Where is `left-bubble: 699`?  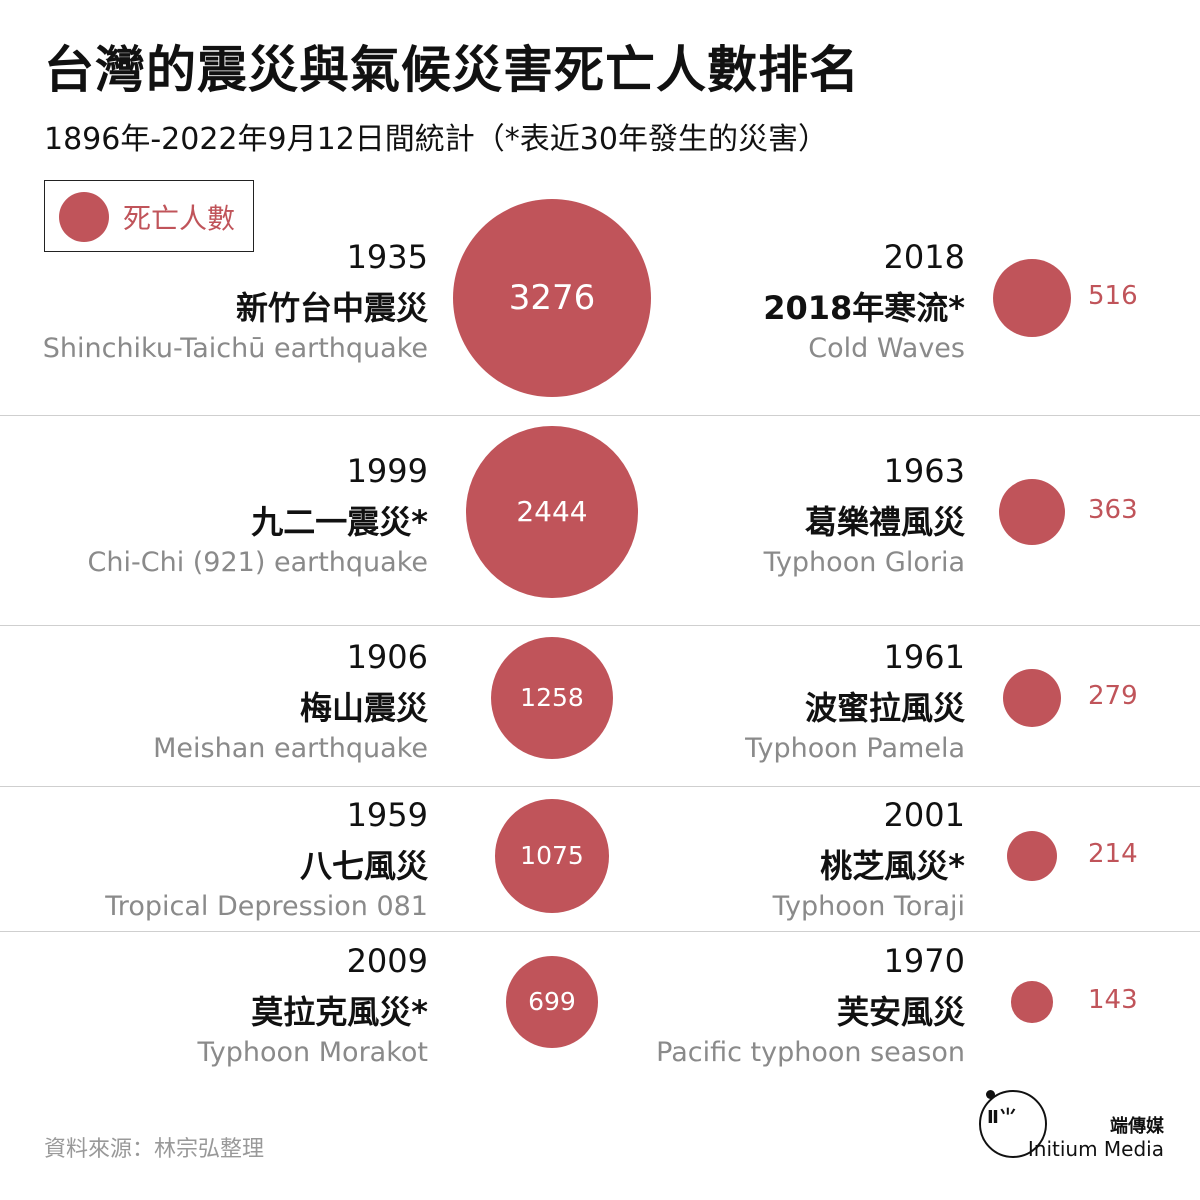
left-bubble: 699 is located at coordinates (552, 1002).